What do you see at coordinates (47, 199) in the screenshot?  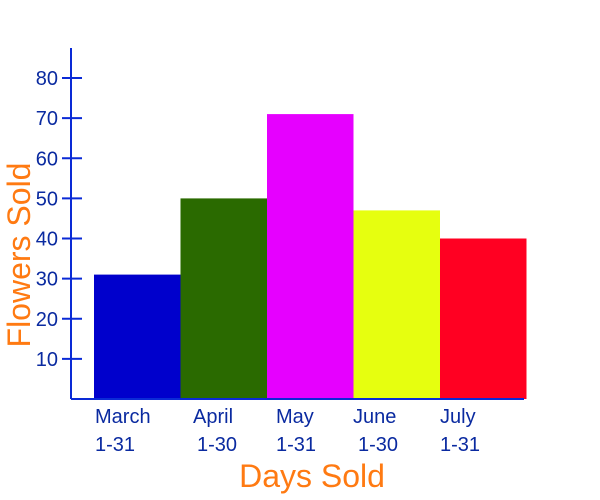 I see `y-tick-label-50: 50` at bounding box center [47, 199].